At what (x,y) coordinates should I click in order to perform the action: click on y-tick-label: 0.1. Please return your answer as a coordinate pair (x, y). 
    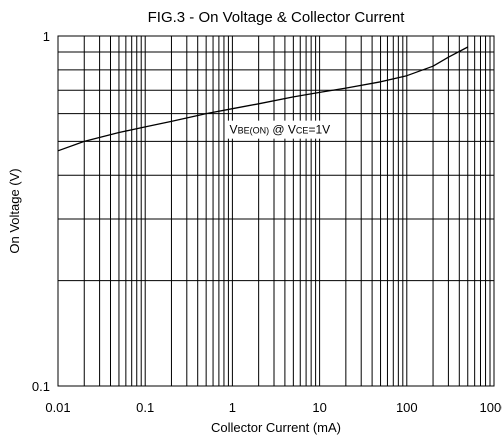
    Looking at the image, I should click on (41, 386).